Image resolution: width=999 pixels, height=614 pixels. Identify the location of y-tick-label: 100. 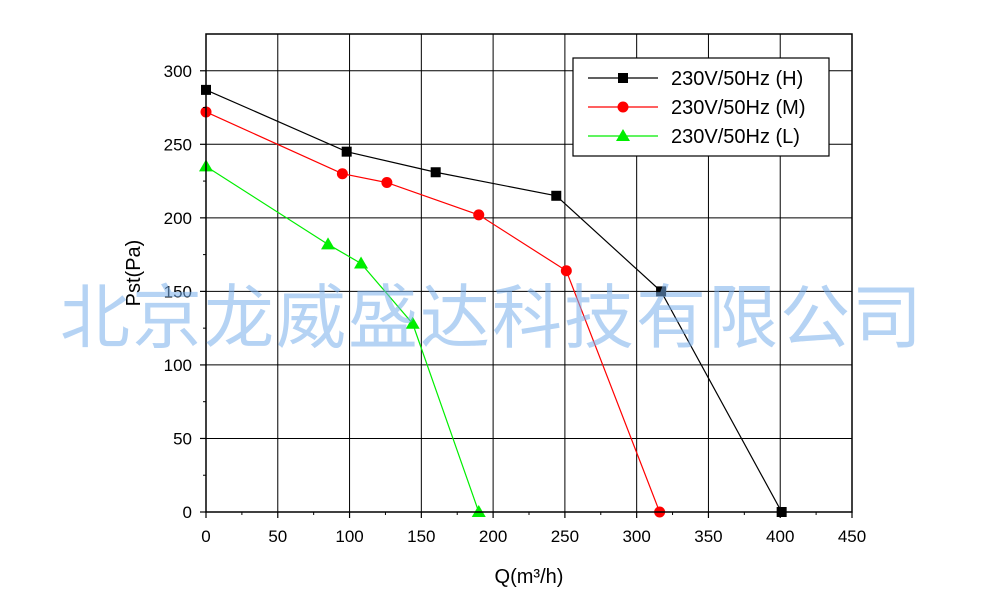
(178, 365).